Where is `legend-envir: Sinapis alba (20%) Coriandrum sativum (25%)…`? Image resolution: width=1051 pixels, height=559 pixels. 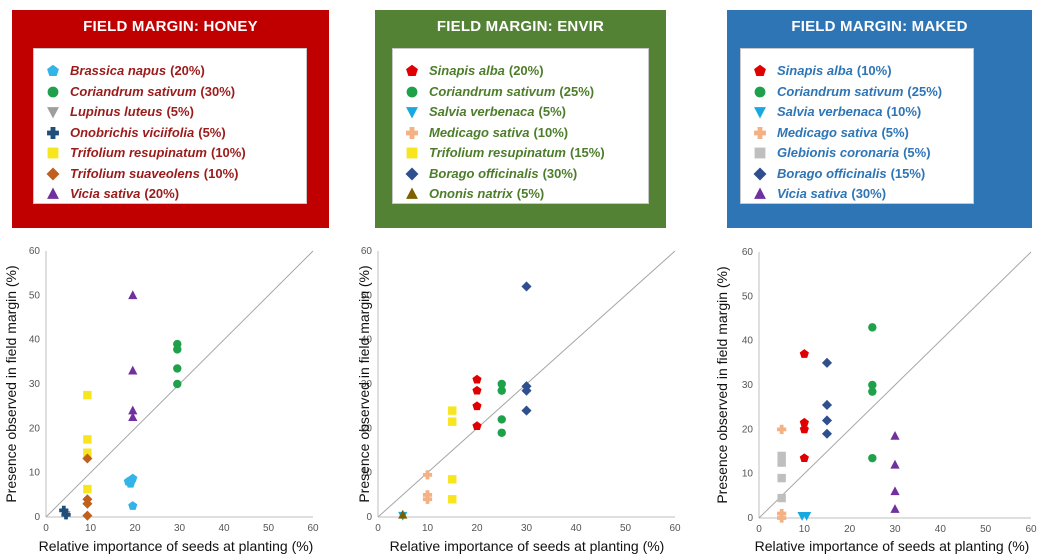
legend-envir: Sinapis alba (20%) Coriandrum sativum (25%)… is located at coordinates (520, 126).